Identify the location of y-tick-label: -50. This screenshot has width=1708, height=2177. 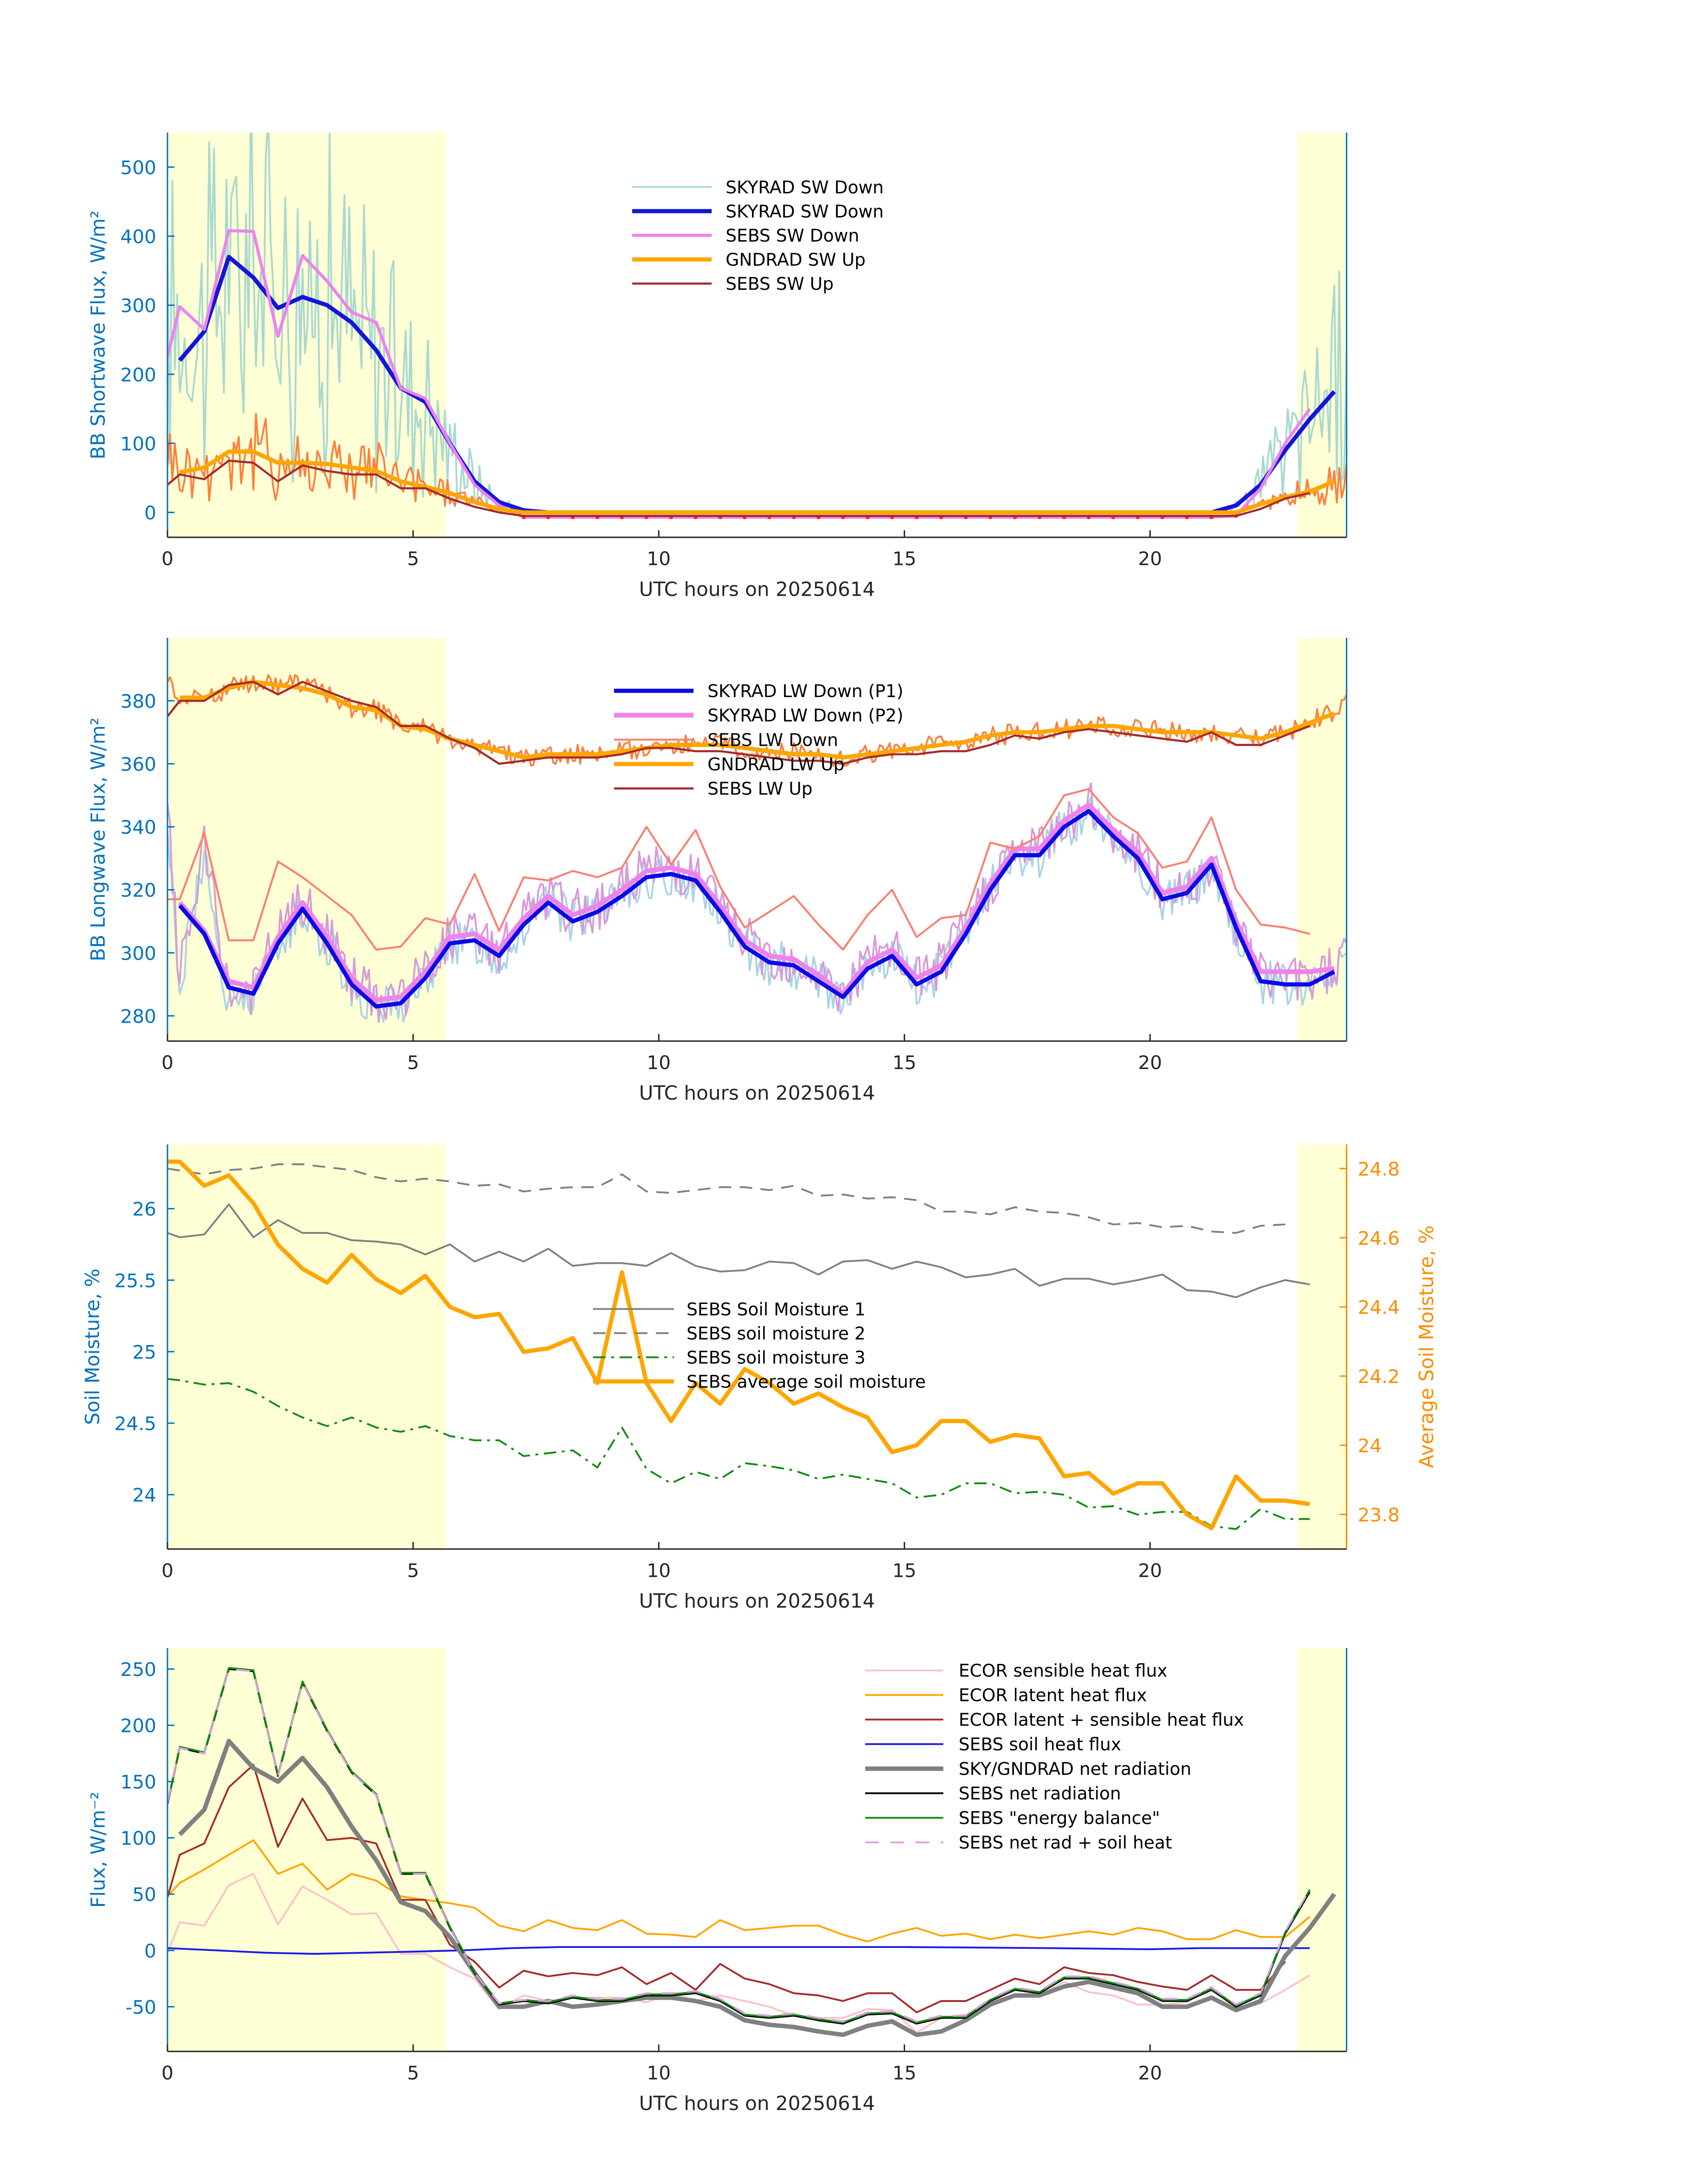
(140, 2007).